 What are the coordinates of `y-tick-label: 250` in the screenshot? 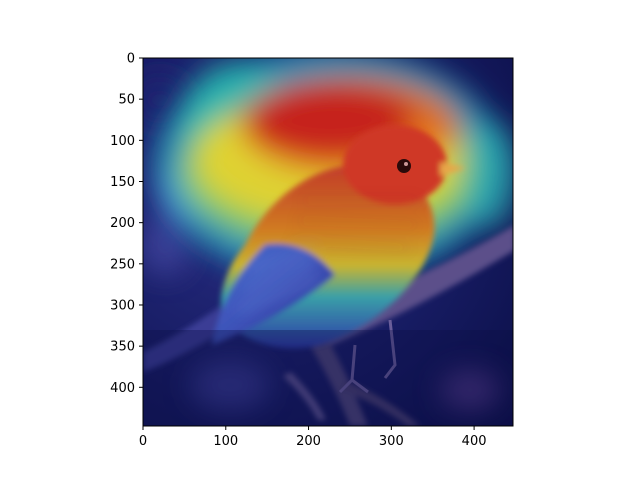 It's located at (122, 264).